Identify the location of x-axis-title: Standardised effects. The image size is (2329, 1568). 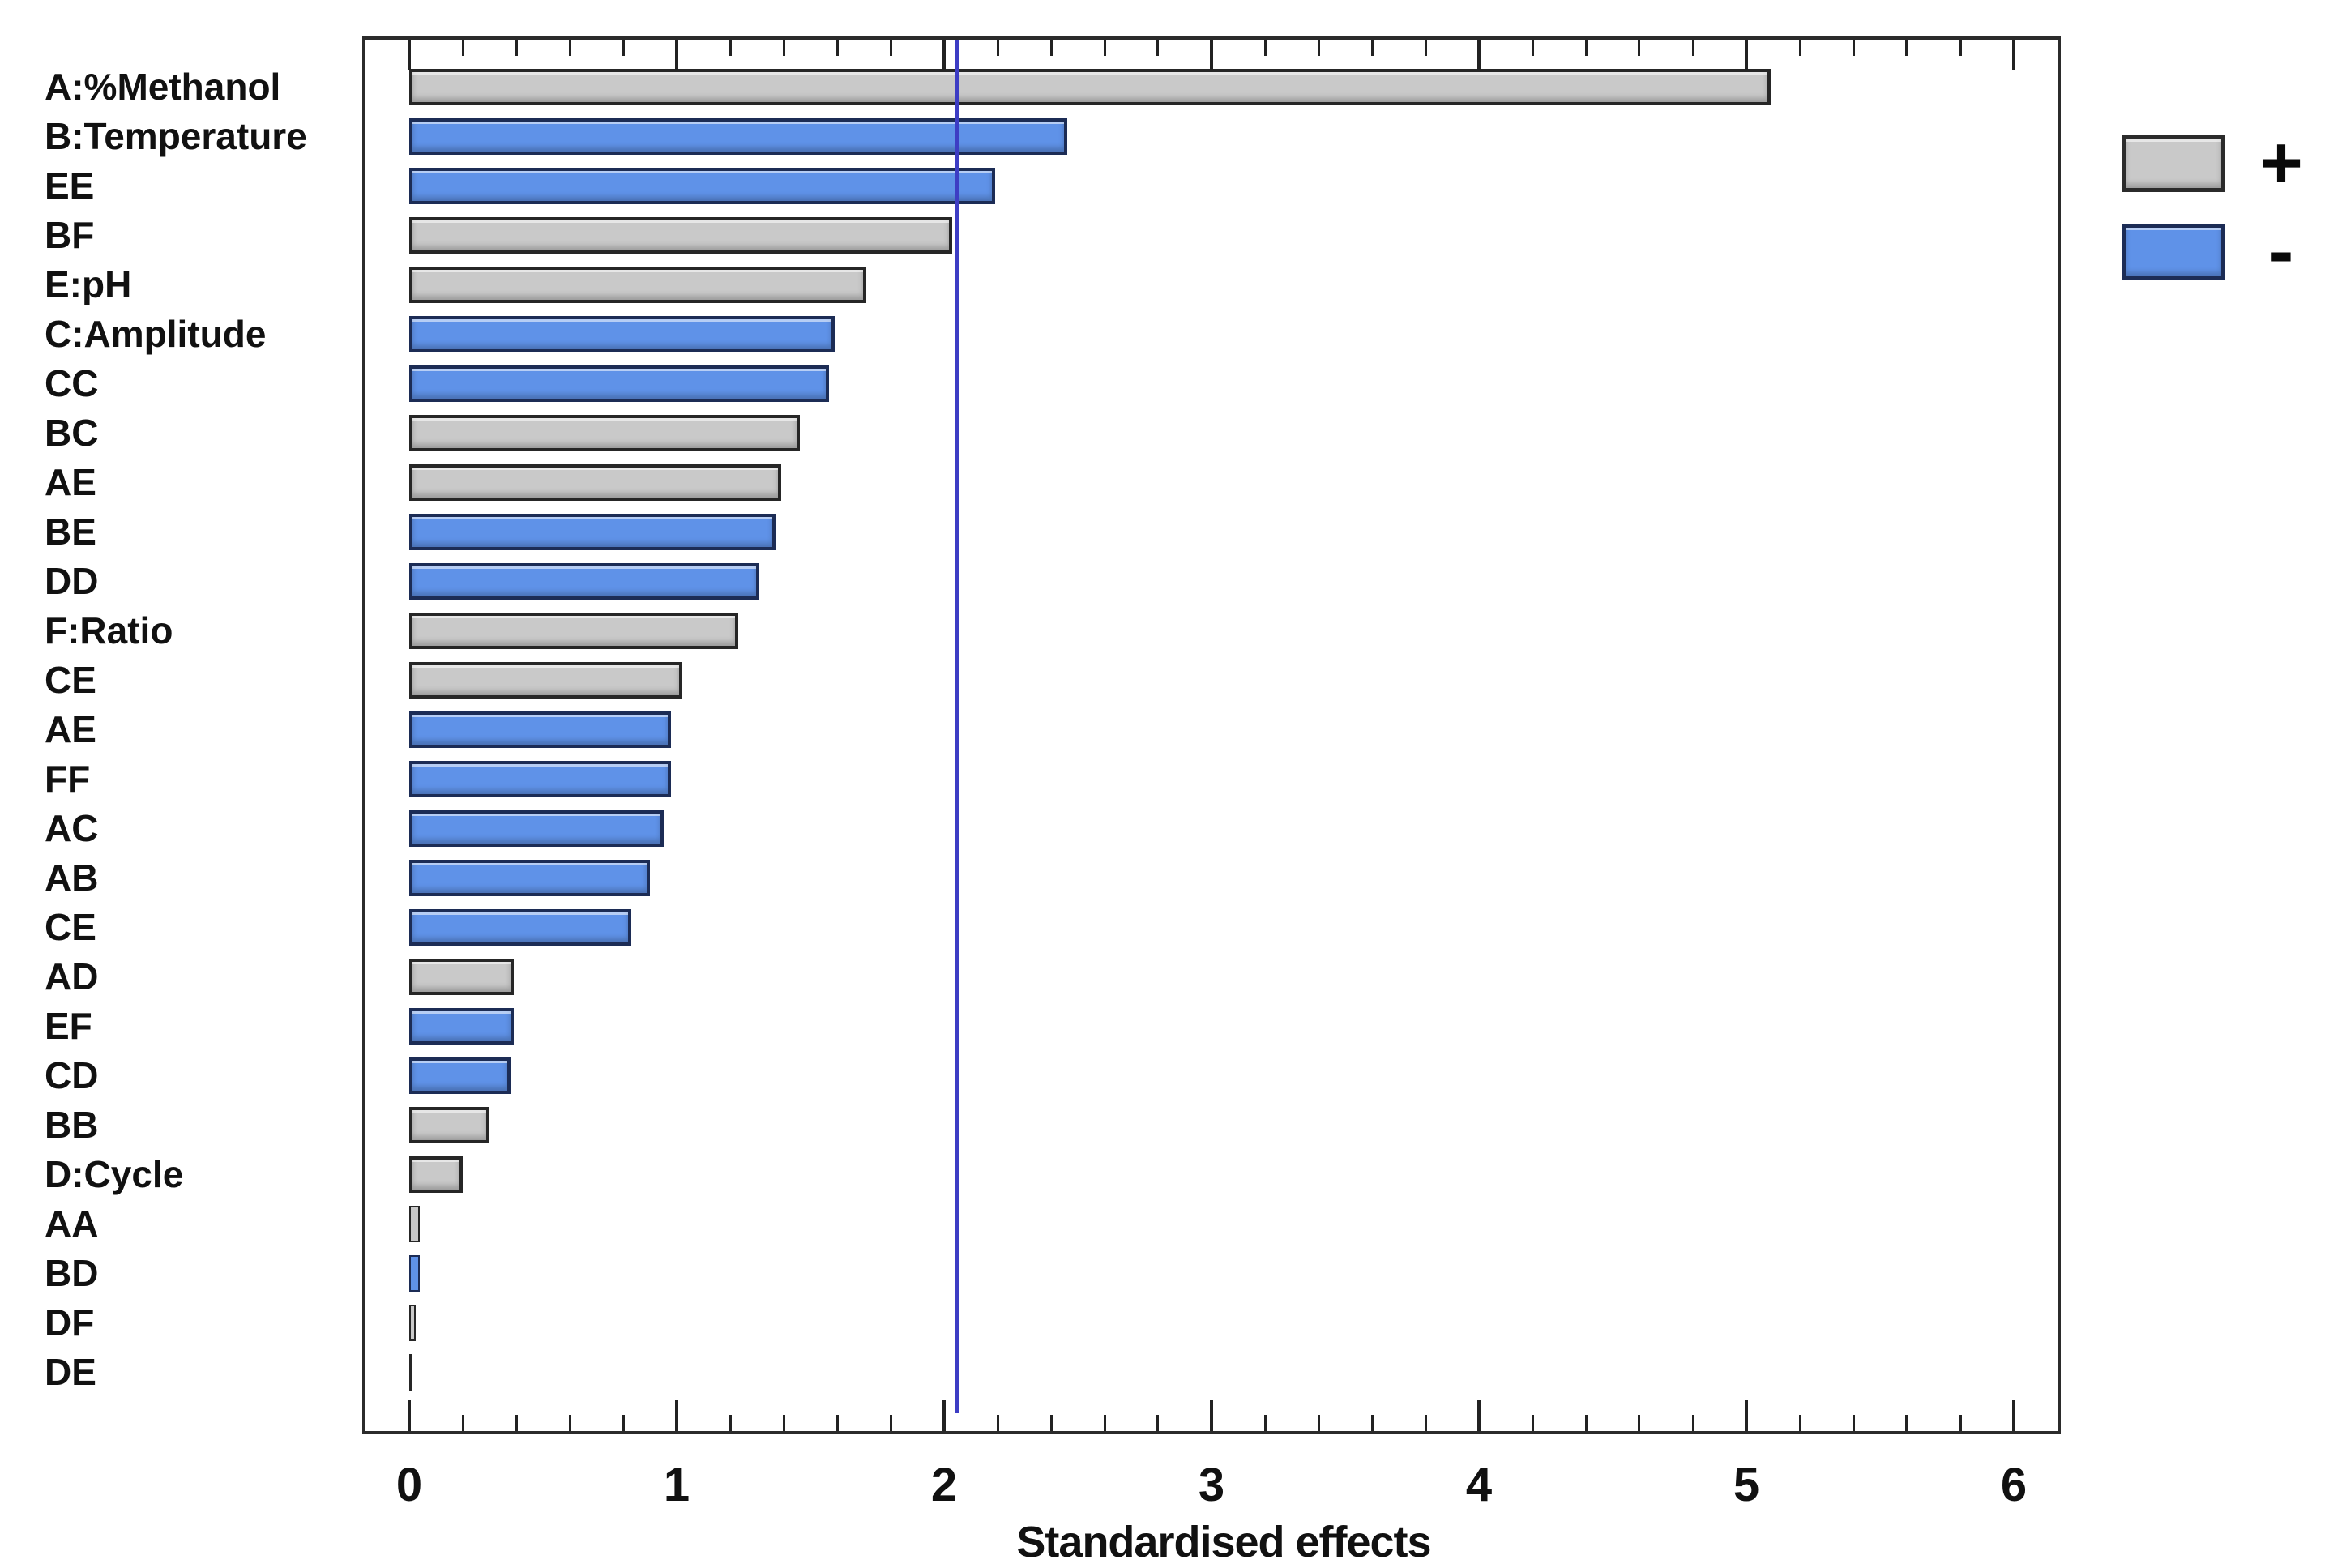
(1223, 1542).